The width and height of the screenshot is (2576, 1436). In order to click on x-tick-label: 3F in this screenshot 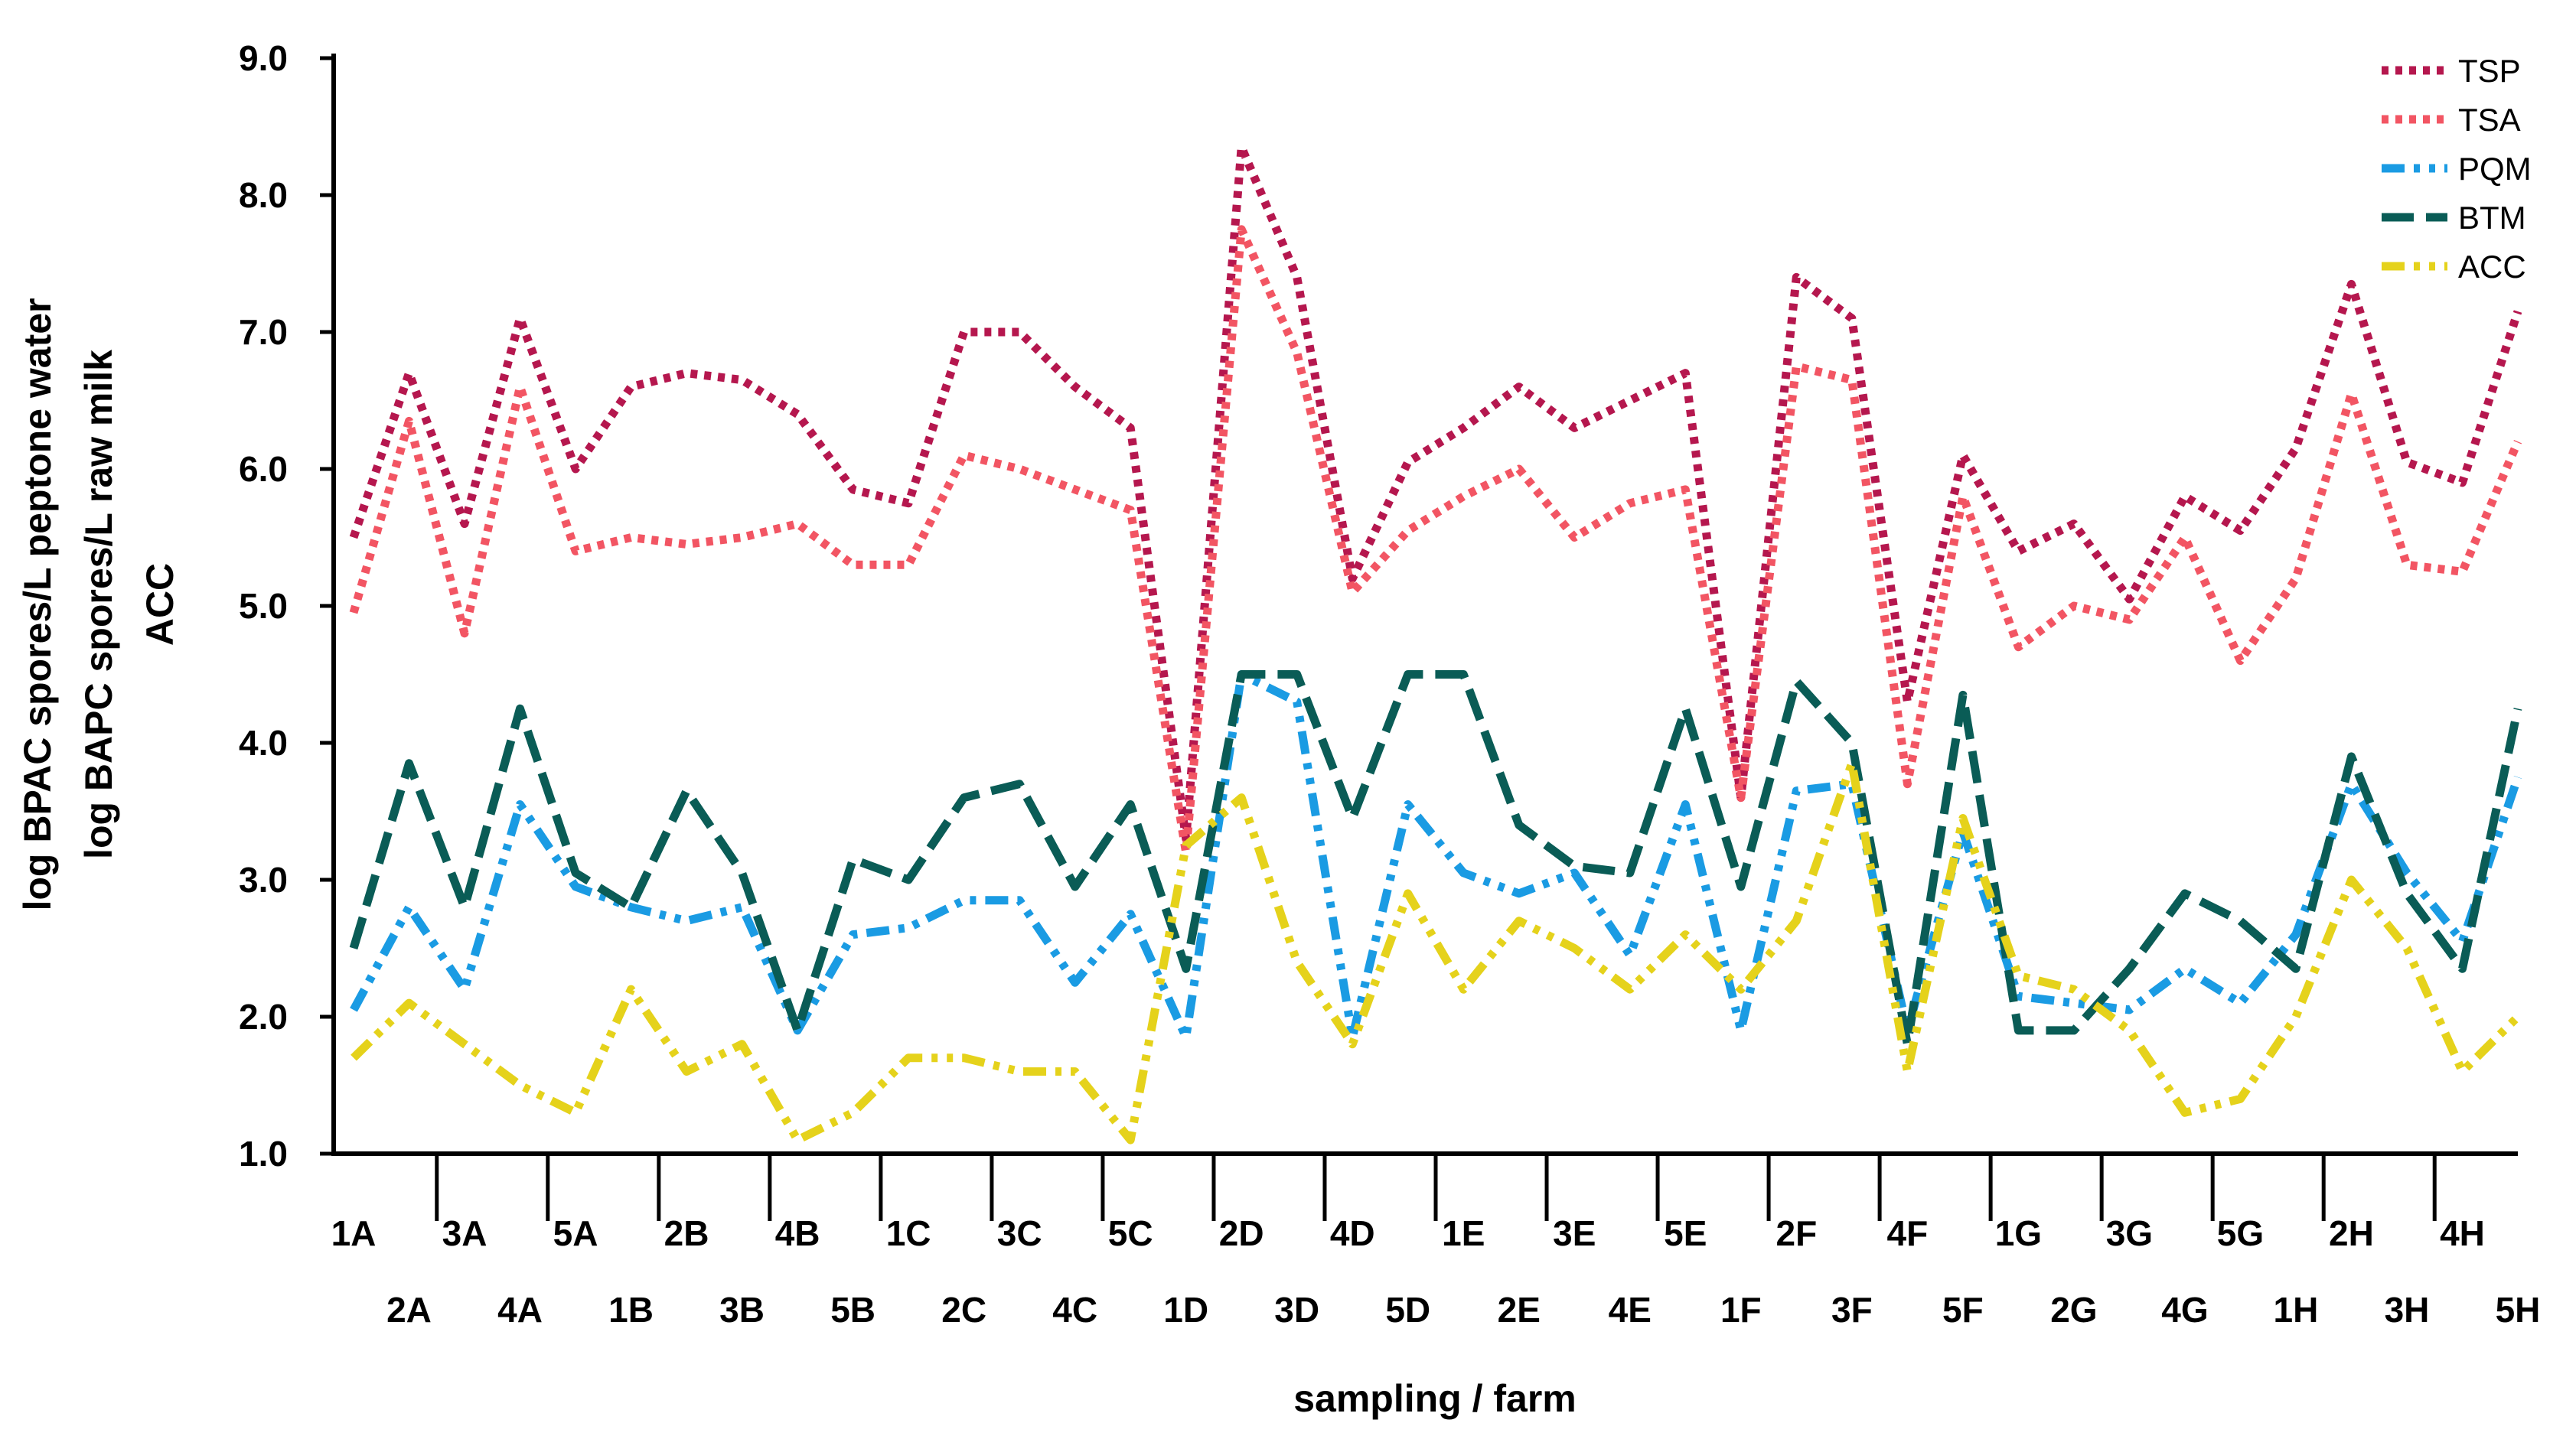, I will do `click(1852, 1310)`.